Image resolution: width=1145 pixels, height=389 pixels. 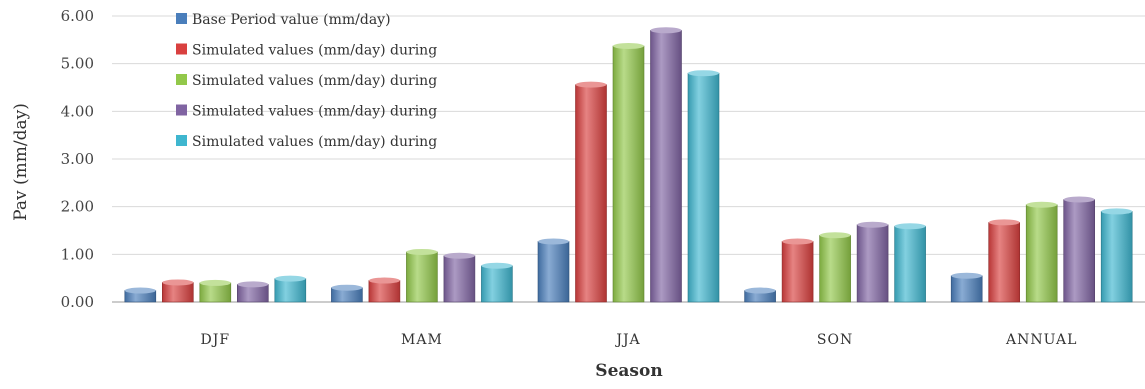 What do you see at coordinates (21, 162) in the screenshot?
I see `y-axis-title: Pav (mm/day)` at bounding box center [21, 162].